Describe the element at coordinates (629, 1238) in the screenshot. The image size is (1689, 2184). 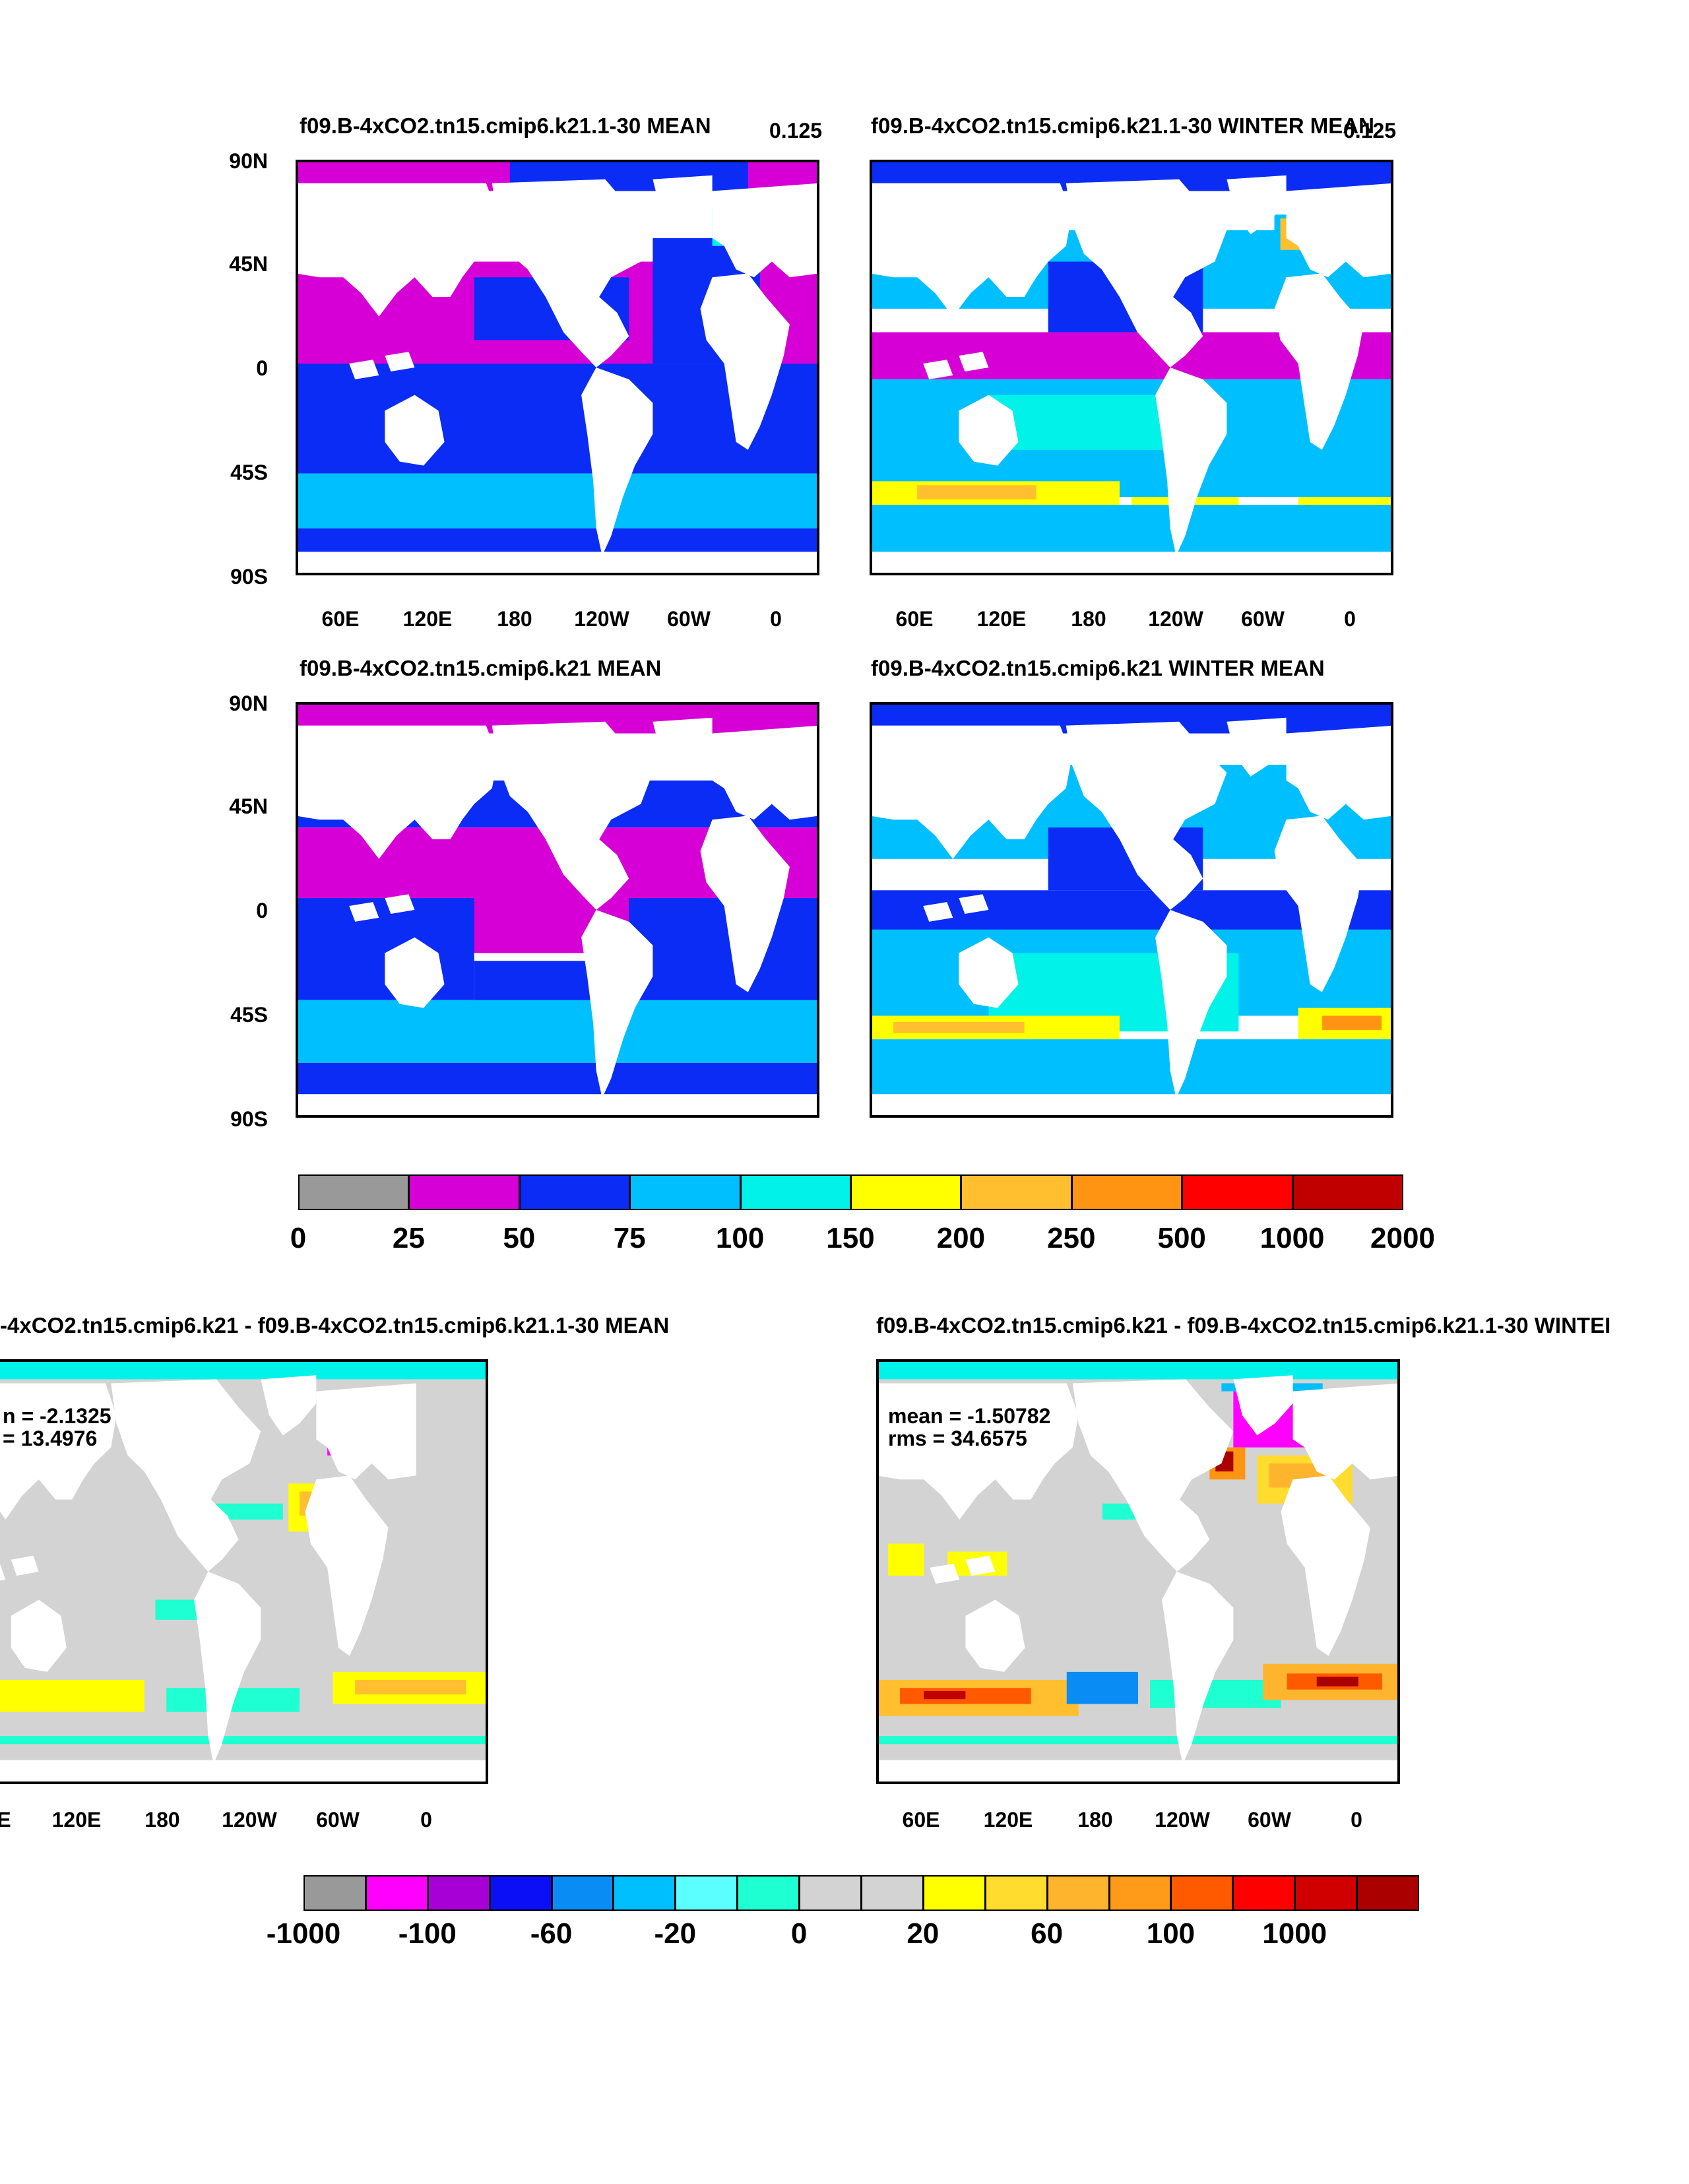
I see `colorbar-label: 75` at that location.